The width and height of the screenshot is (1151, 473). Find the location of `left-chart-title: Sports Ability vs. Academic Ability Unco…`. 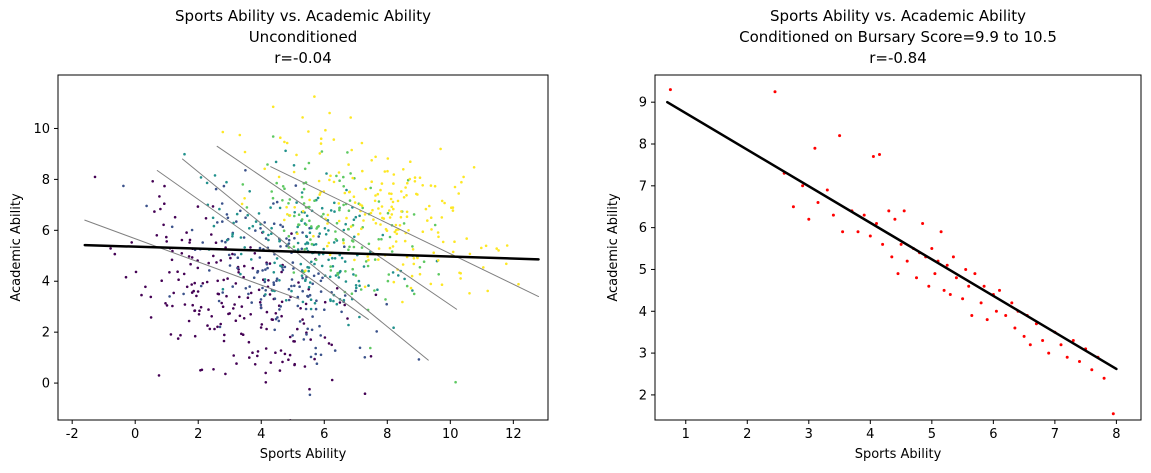

left-chart-title: Sports Ability vs. Academic Ability Unco… is located at coordinates (303, 37).